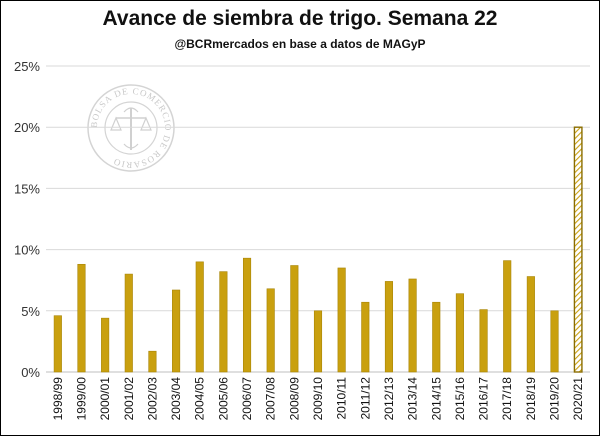 This screenshot has width=600, height=436. I want to click on x-tick-label: 2006/07, so click(247, 399).